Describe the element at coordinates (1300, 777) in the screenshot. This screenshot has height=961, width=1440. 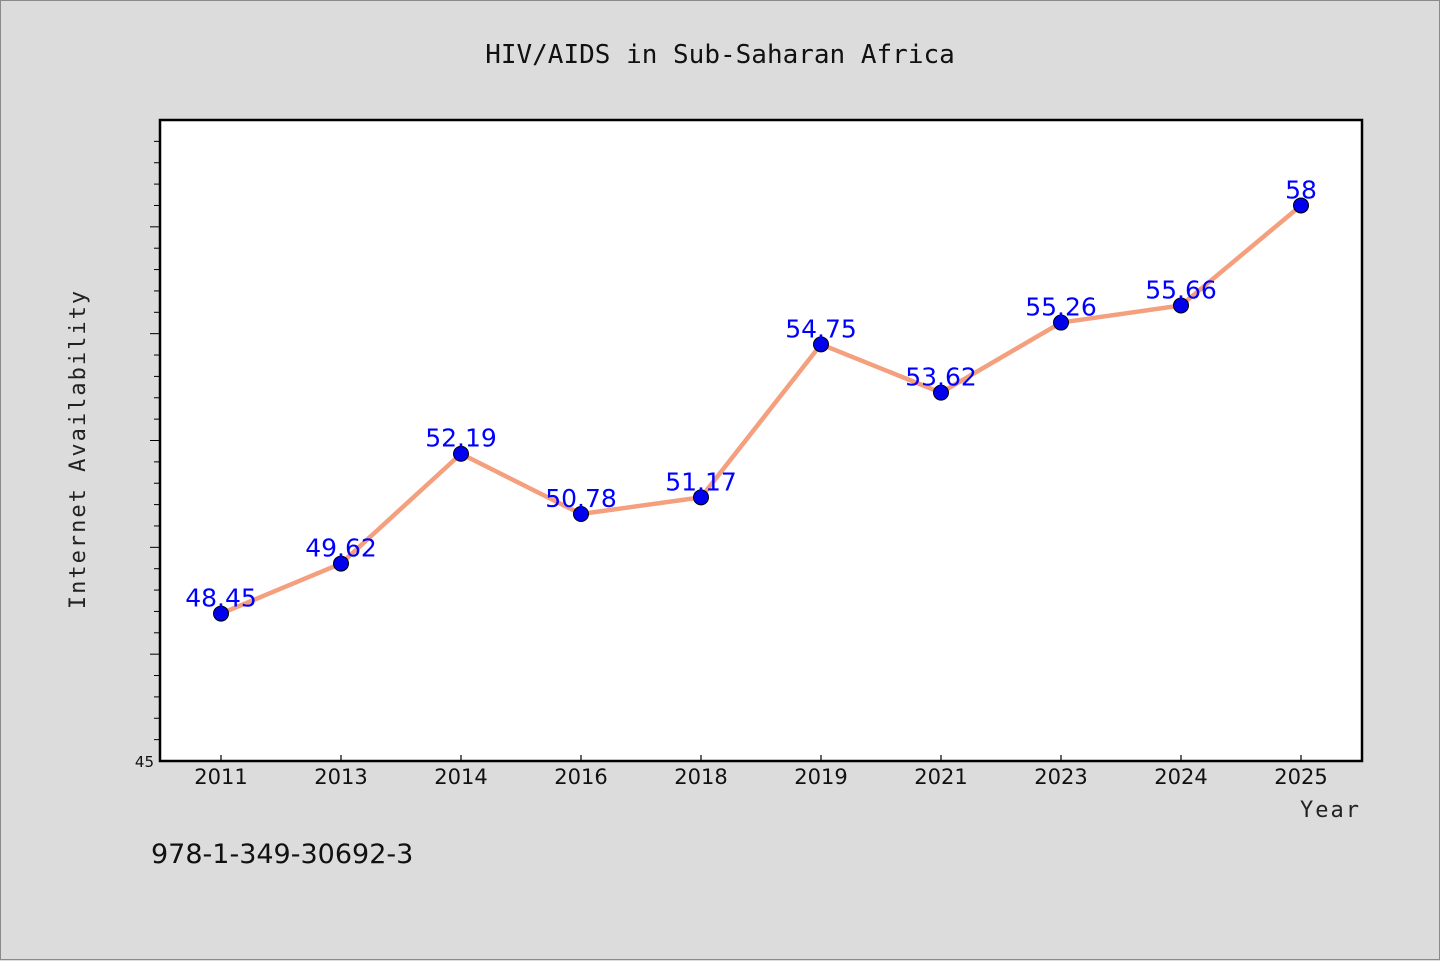
I see `x-tick-label-2025: 2025` at that location.